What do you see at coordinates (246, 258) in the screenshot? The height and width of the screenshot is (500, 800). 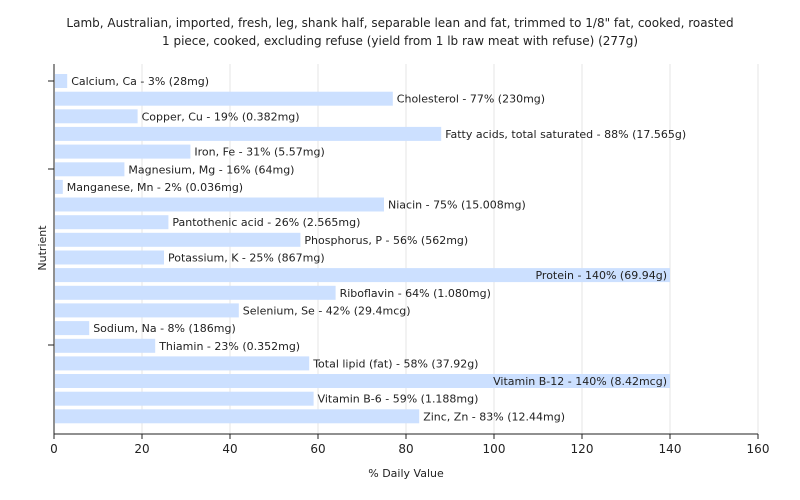 I see `bar-label: Potassium, K - 25% (867mg)` at bounding box center [246, 258].